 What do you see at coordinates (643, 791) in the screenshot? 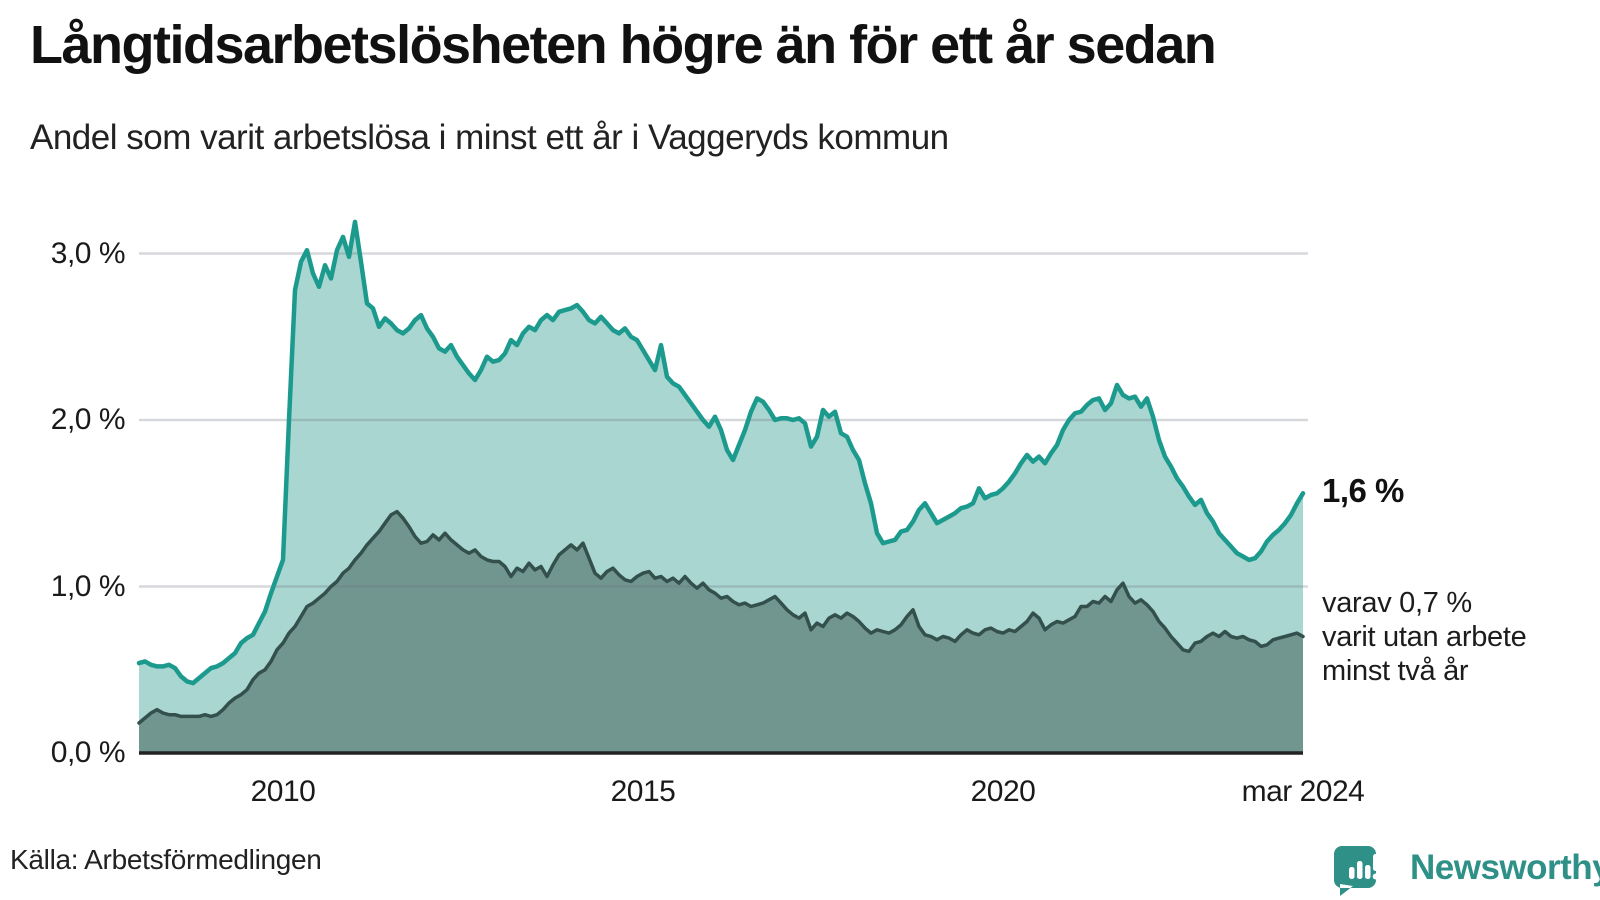
I see `x-tick-label: 2015` at bounding box center [643, 791].